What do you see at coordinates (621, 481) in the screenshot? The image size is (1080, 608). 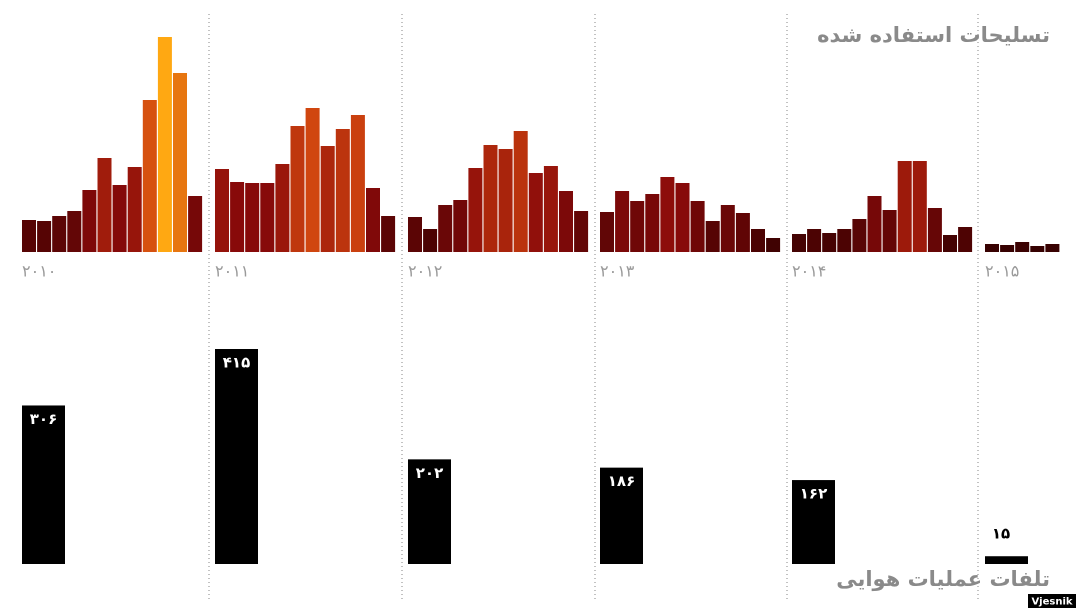 I see `value-label: ۱۸۶` at bounding box center [621, 481].